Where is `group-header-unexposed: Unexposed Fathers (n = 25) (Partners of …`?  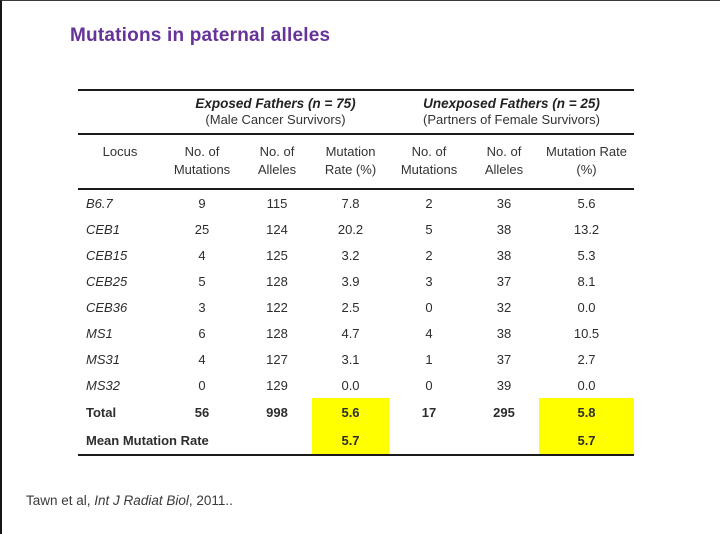 group-header-unexposed: Unexposed Fathers (n = 25) (Partners of … is located at coordinates (512, 112).